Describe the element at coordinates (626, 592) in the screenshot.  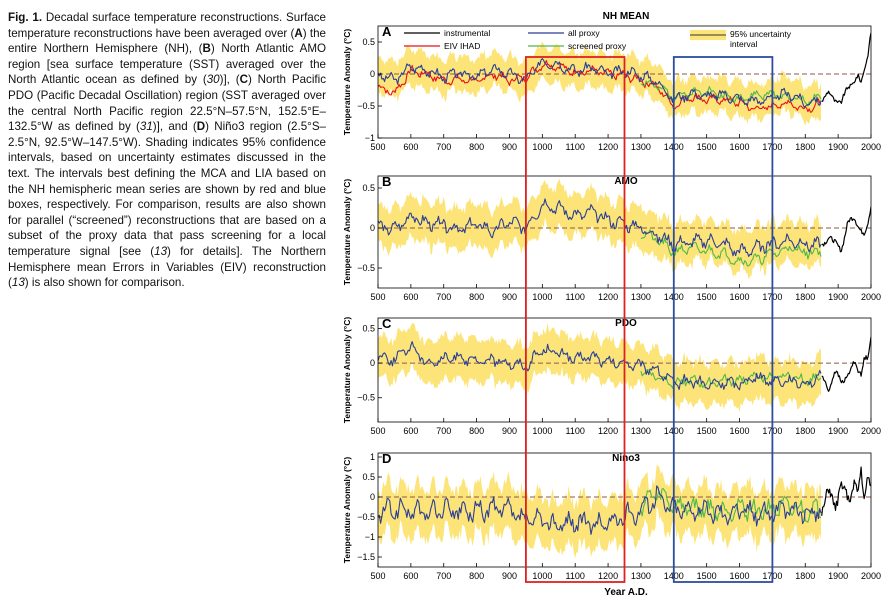
I see `x-axis-label: Year A.D.` at that location.